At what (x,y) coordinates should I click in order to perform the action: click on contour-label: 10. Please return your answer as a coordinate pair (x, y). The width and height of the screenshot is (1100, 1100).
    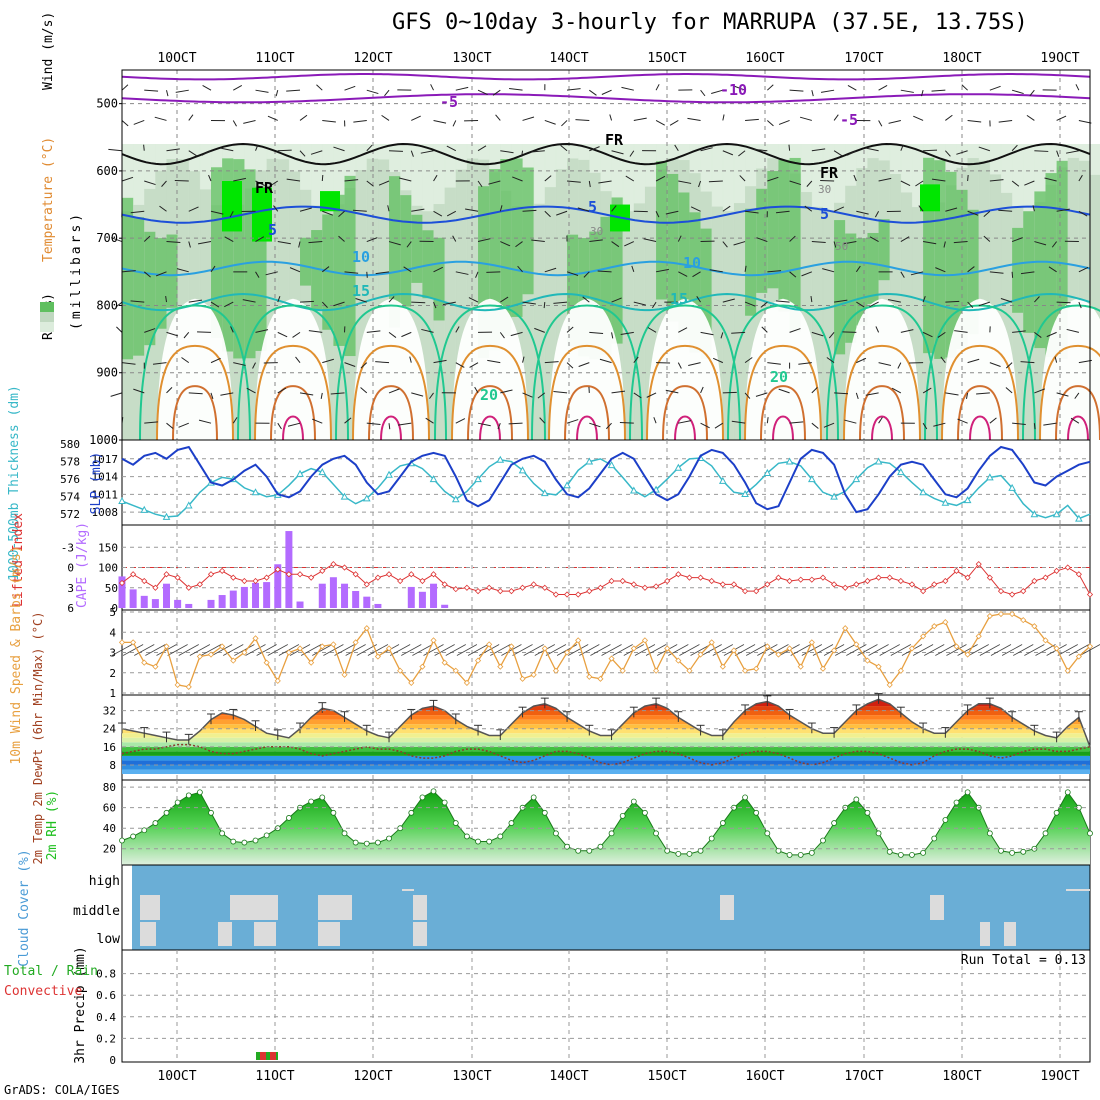
    Looking at the image, I should click on (692, 263).